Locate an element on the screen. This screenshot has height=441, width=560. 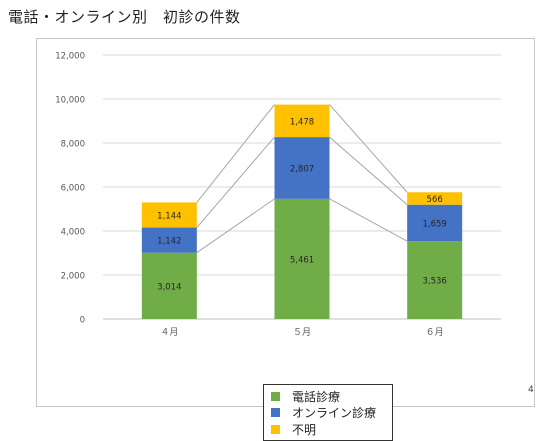
legend-label-fumei: 不明 is located at coordinates (304, 429).